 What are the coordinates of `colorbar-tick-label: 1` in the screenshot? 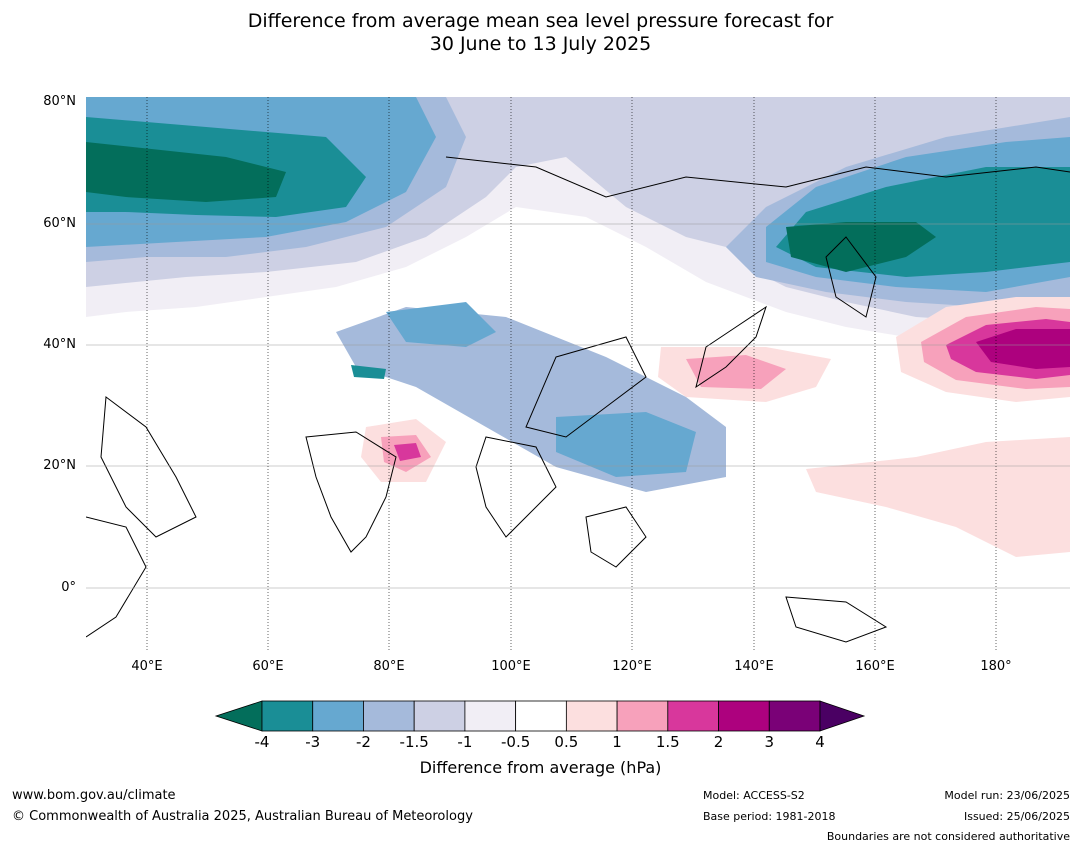 It's located at (617, 742).